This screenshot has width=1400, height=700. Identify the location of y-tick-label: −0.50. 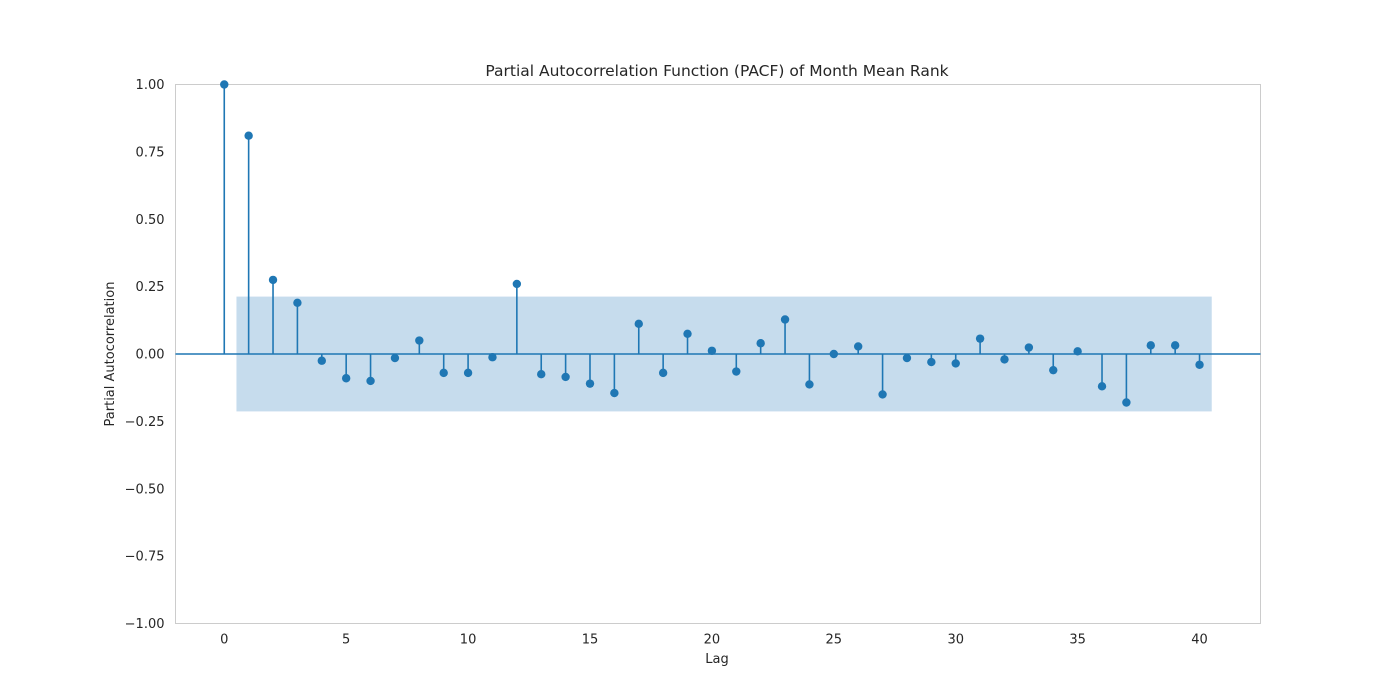
(145, 489).